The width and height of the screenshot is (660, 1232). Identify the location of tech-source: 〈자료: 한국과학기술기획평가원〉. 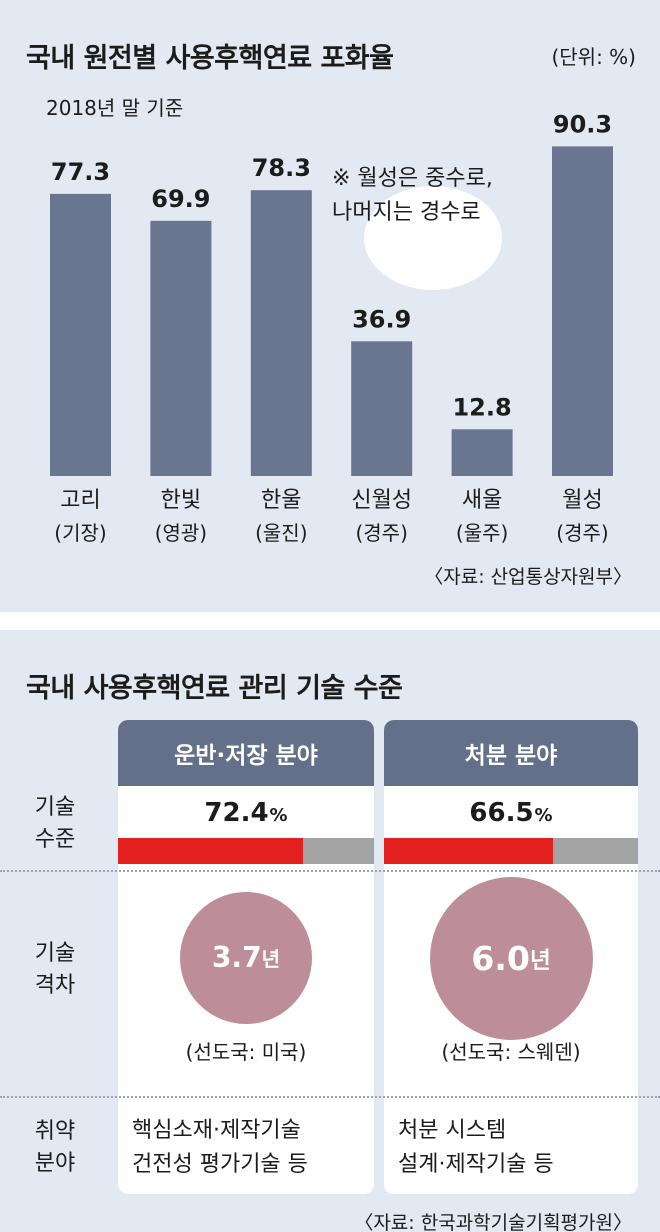
(493, 1222).